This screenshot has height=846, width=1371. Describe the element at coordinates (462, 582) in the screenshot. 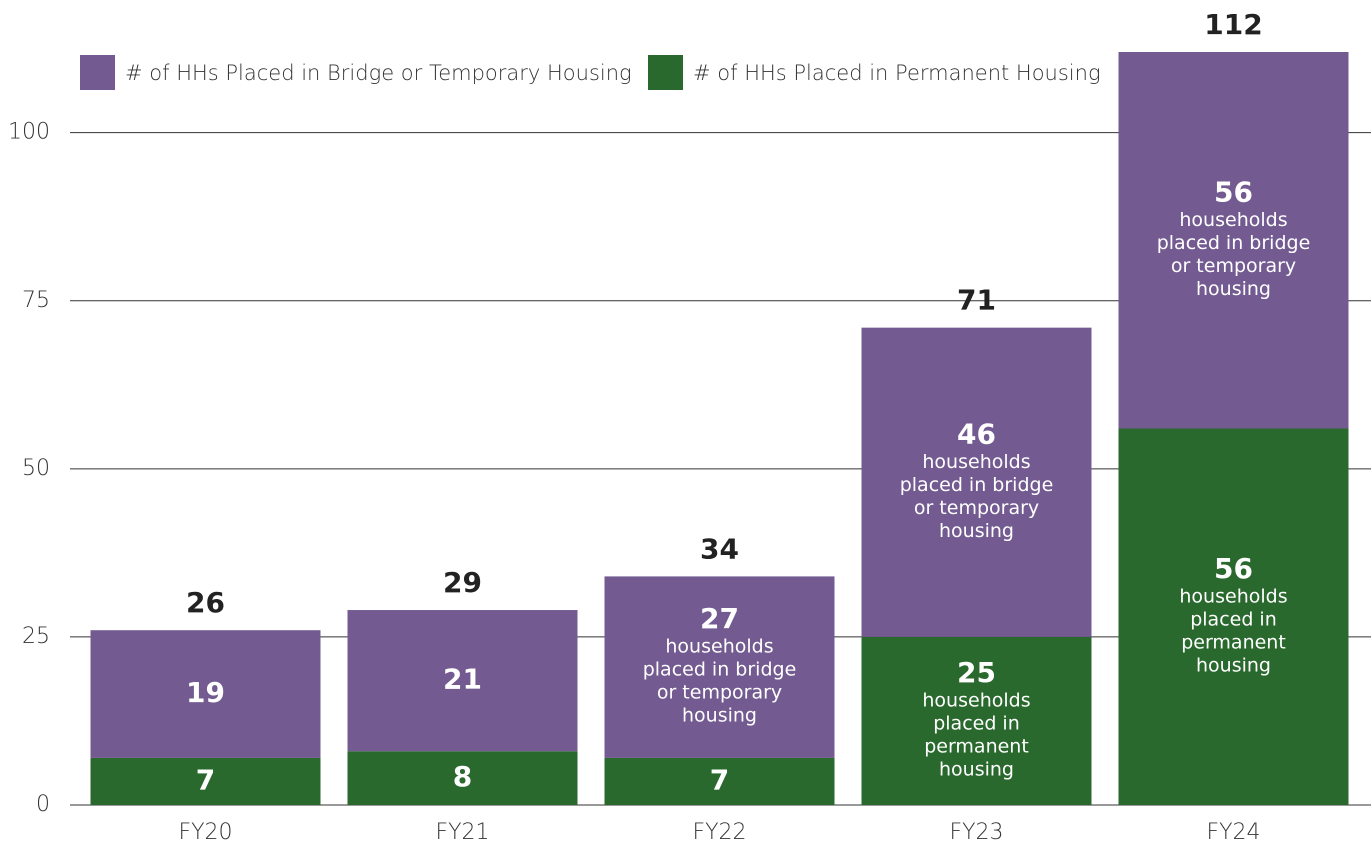

I see `total-label: 29` at that location.